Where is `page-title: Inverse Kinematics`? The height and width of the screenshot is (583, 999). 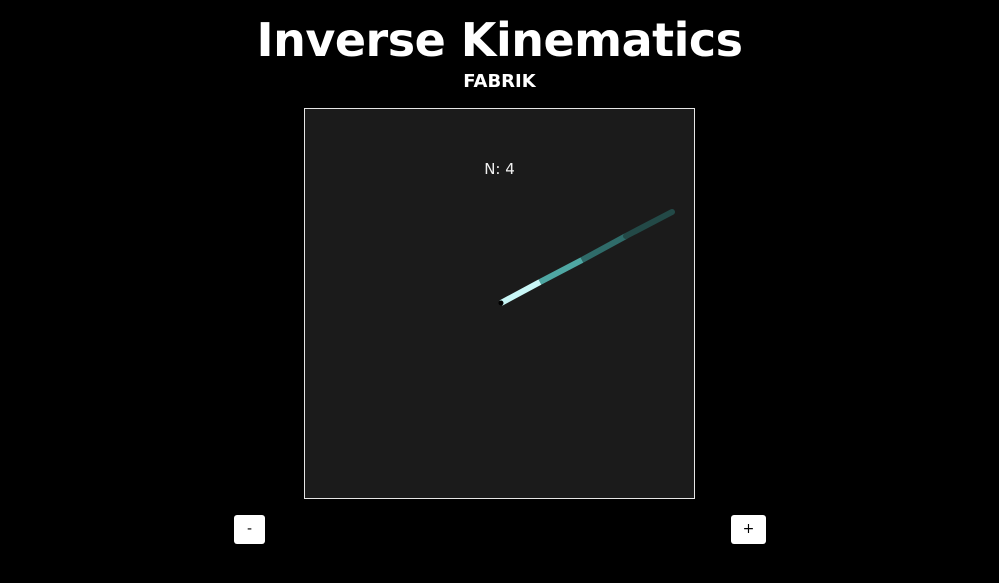 page-title: Inverse Kinematics is located at coordinates (499, 40).